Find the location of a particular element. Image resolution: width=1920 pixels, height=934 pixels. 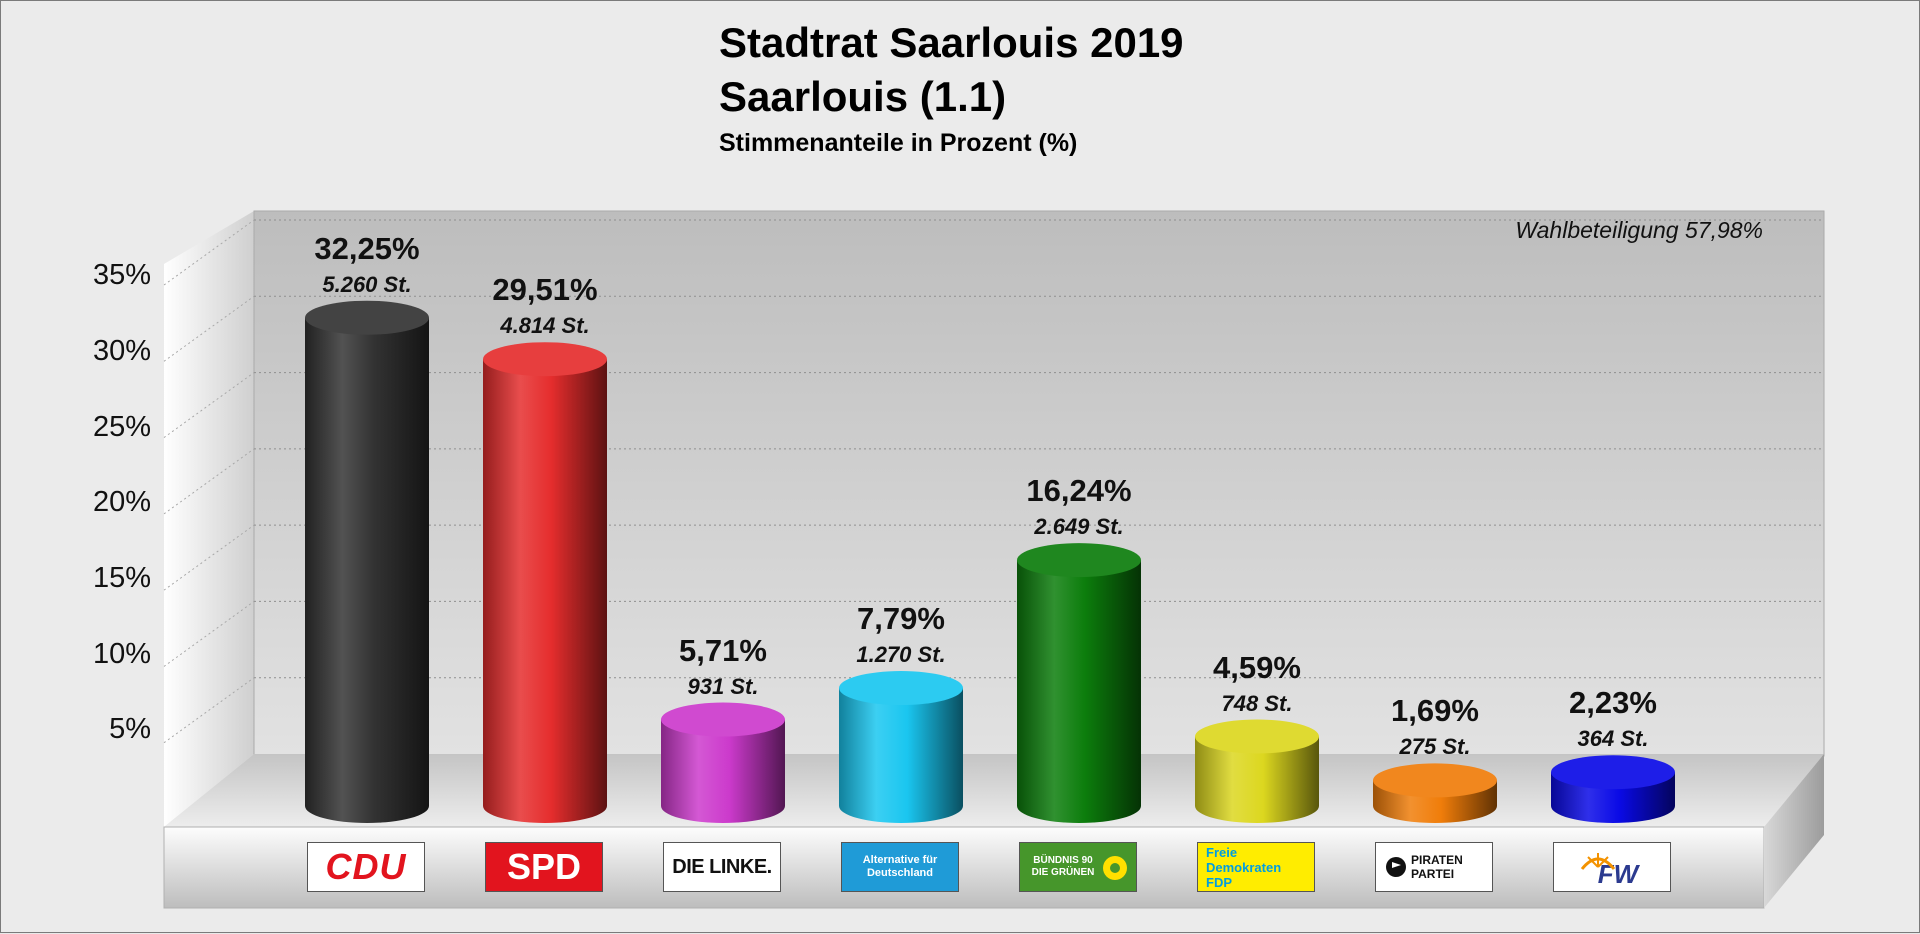

y-tick-label: 10% is located at coordinates (121, 653).